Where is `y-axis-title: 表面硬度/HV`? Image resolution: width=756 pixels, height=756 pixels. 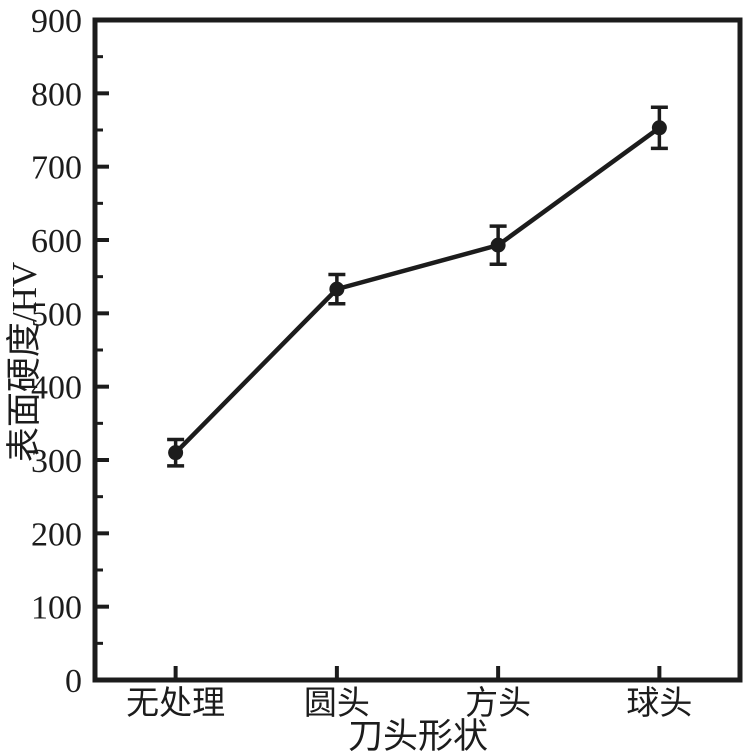 y-axis-title: 表面硬度/HV is located at coordinates (24, 362).